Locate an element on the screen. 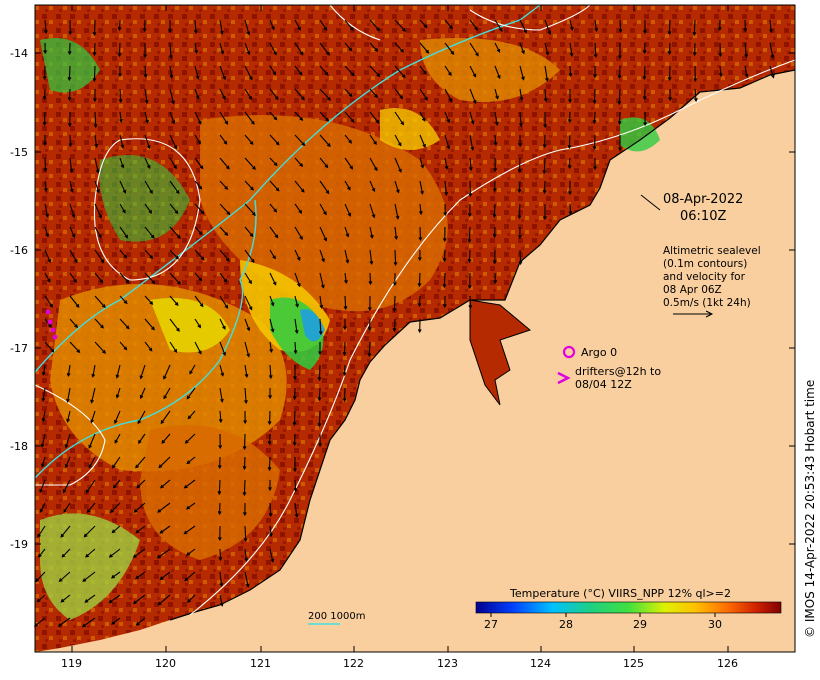 This screenshot has height=680, width=820. lon-tick: 122 is located at coordinates (353, 663).